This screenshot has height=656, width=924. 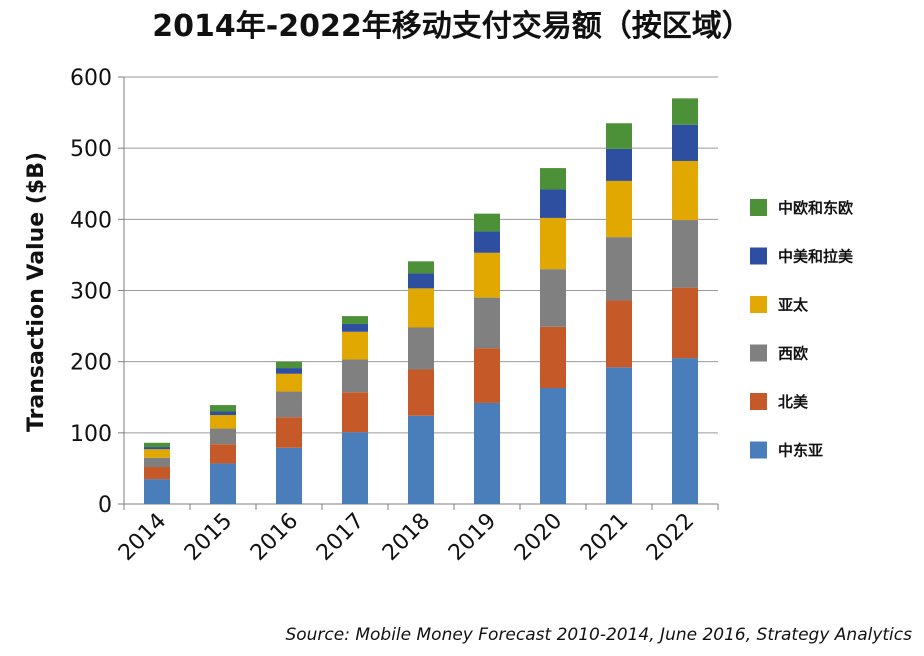 What do you see at coordinates (553, 445) in the screenshot?
I see `bar-segment-2020-中东亚` at bounding box center [553, 445].